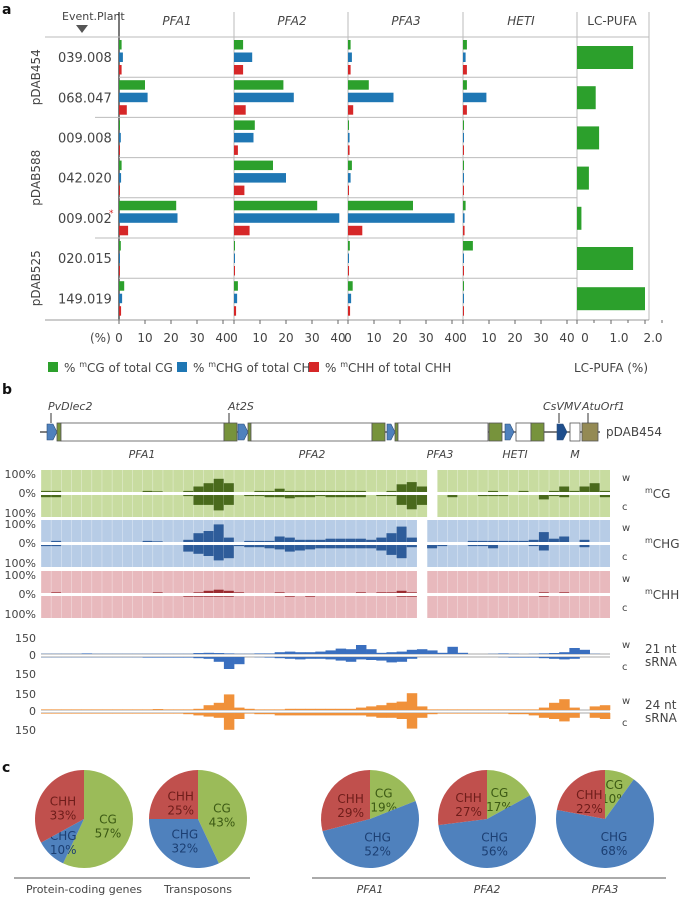 The height and width of the screenshot is (900, 679). What do you see at coordinates (580, 794) in the screenshot?
I see `pie-slice-chh` at bounding box center [580, 794].